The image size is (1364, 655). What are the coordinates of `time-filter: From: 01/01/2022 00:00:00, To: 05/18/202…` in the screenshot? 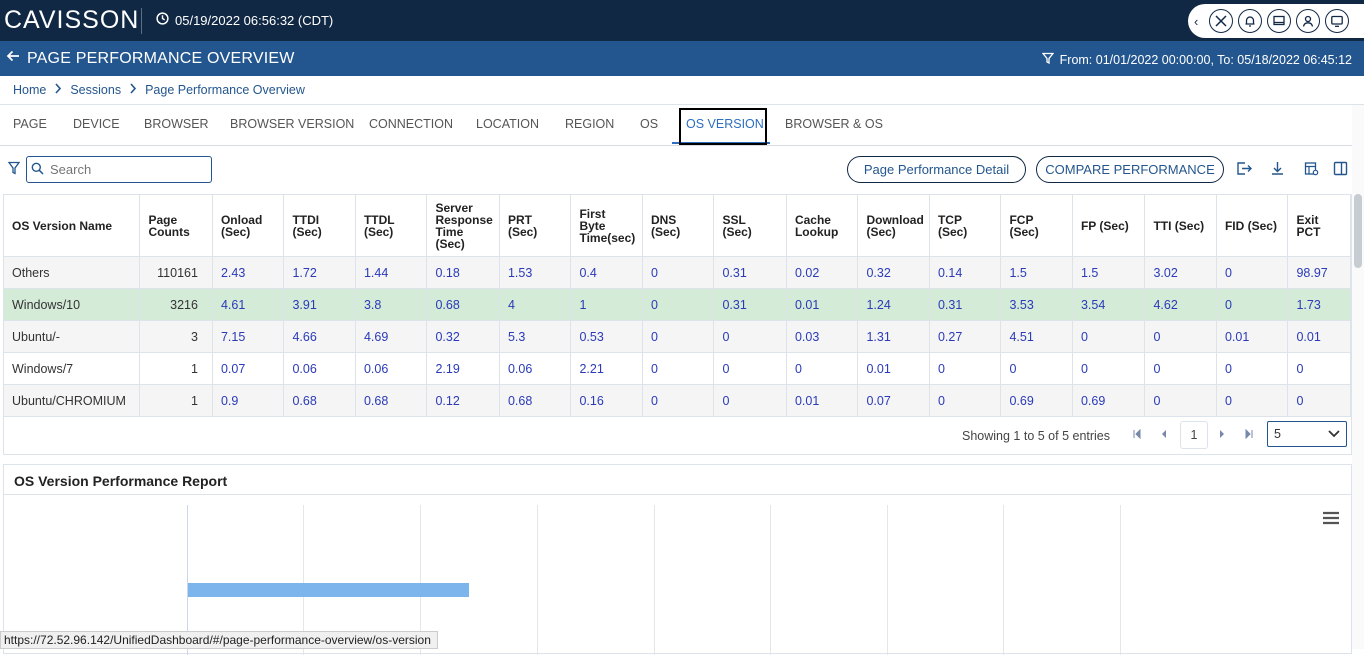 It's located at (1196, 59).